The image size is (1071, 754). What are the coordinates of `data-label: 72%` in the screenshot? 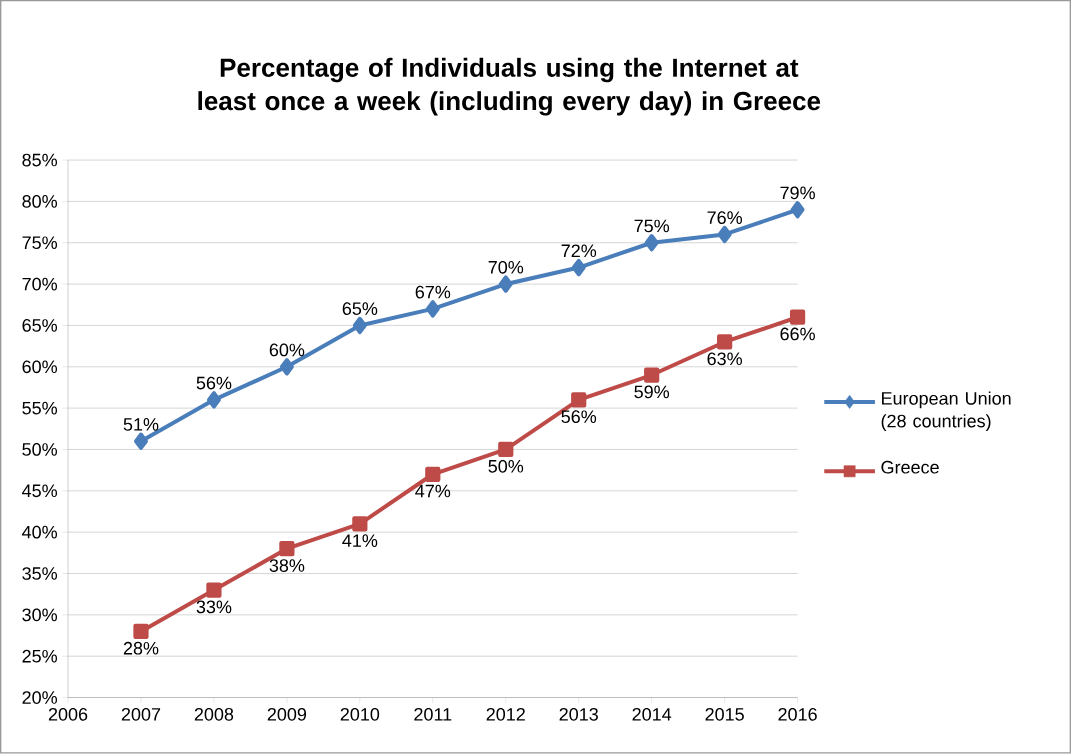 It's located at (579, 251).